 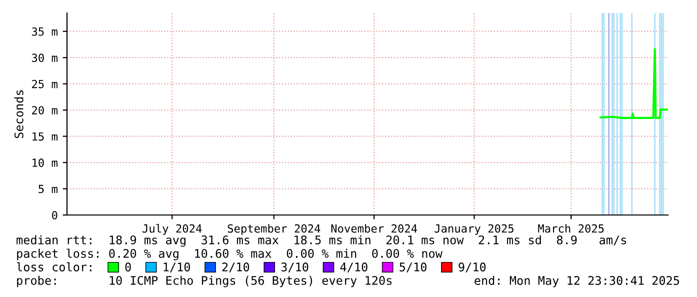 I want to click on legend-label: 4/10, so click(x=354, y=267).